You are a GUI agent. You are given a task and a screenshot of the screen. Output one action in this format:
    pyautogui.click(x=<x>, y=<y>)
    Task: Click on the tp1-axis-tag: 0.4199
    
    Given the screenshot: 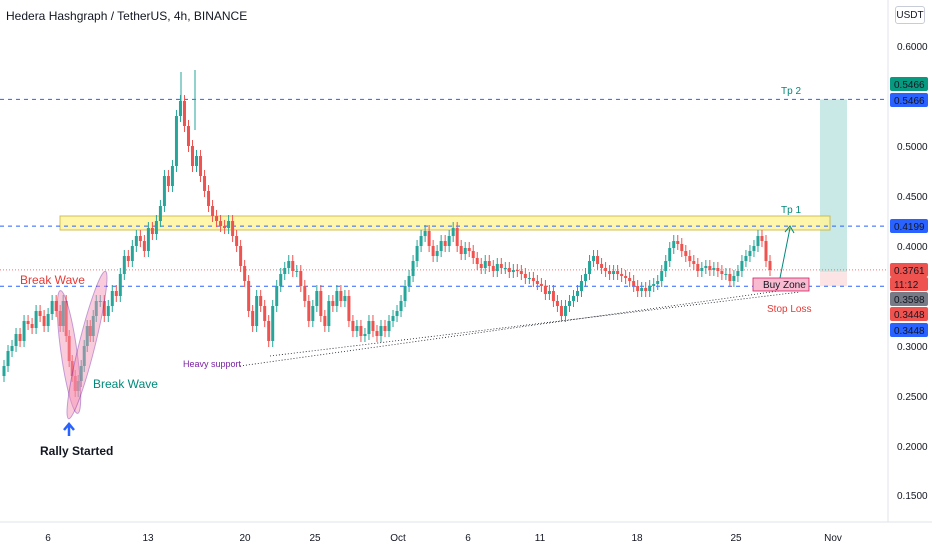 What is the action you would take?
    pyautogui.click(x=909, y=227)
    